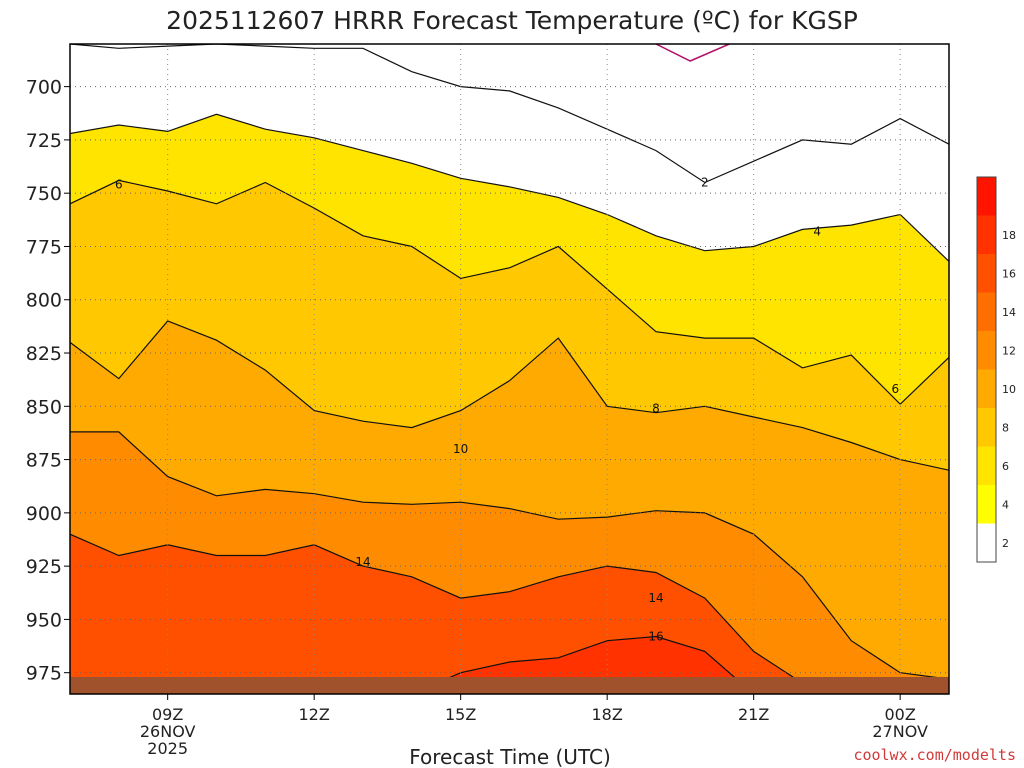 This screenshot has width=1024, height=768. What do you see at coordinates (900, 714) in the screenshot?
I see `x-tick-label: 00Z` at bounding box center [900, 714].